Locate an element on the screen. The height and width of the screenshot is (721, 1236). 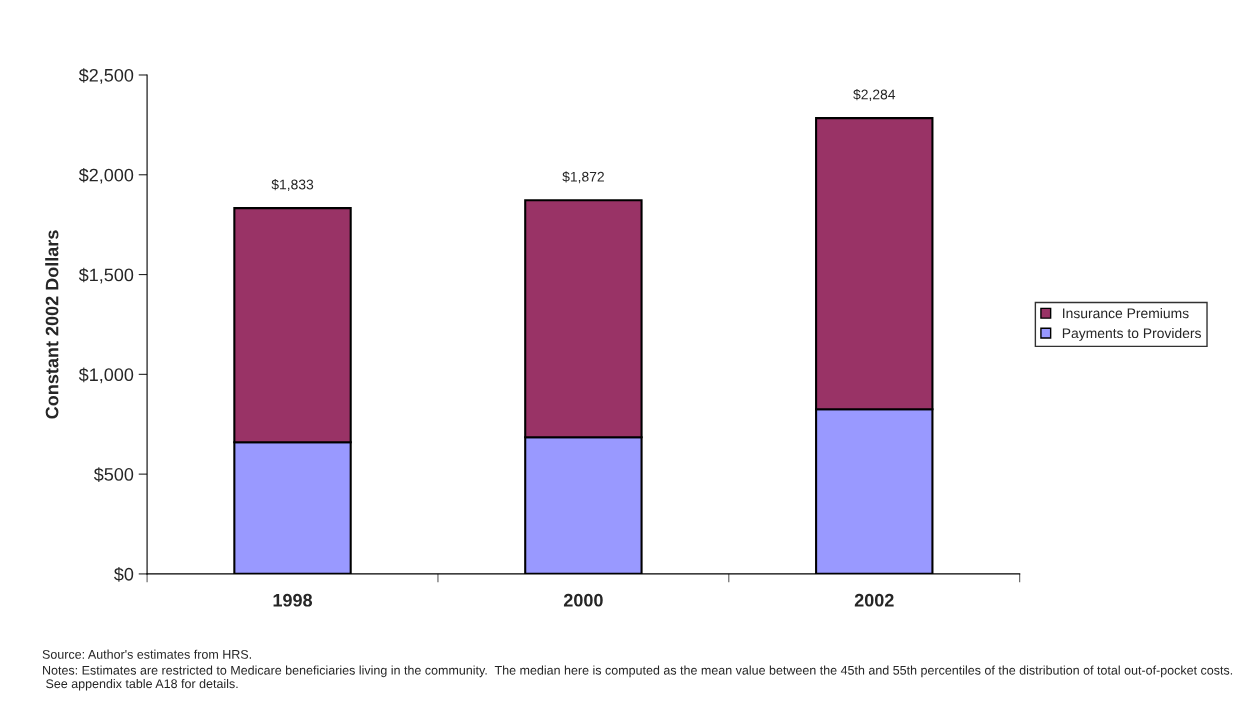
y-tick-label: $1,500 is located at coordinates (106, 275).